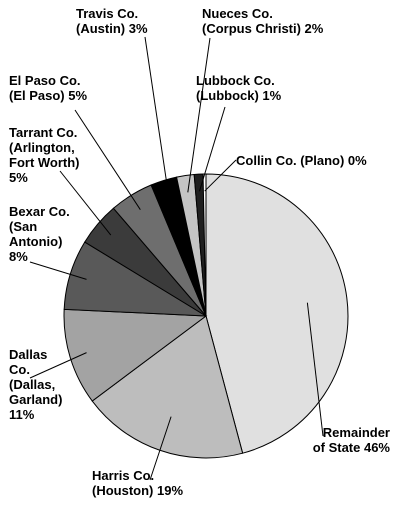 This screenshot has height=511, width=395. What do you see at coordinates (212, 149) in the screenshot?
I see `leader-line-lubbock-co-lubbock` at bounding box center [212, 149].